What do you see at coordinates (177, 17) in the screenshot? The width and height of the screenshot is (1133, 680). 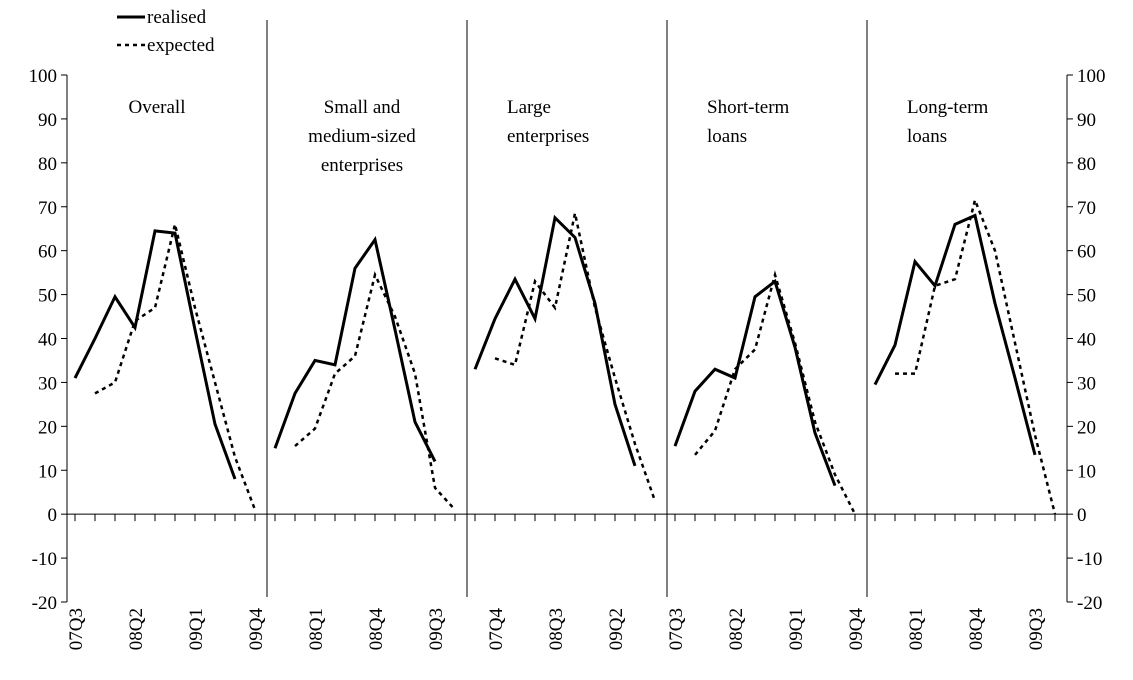 I see `legend-label: realised` at bounding box center [177, 17].